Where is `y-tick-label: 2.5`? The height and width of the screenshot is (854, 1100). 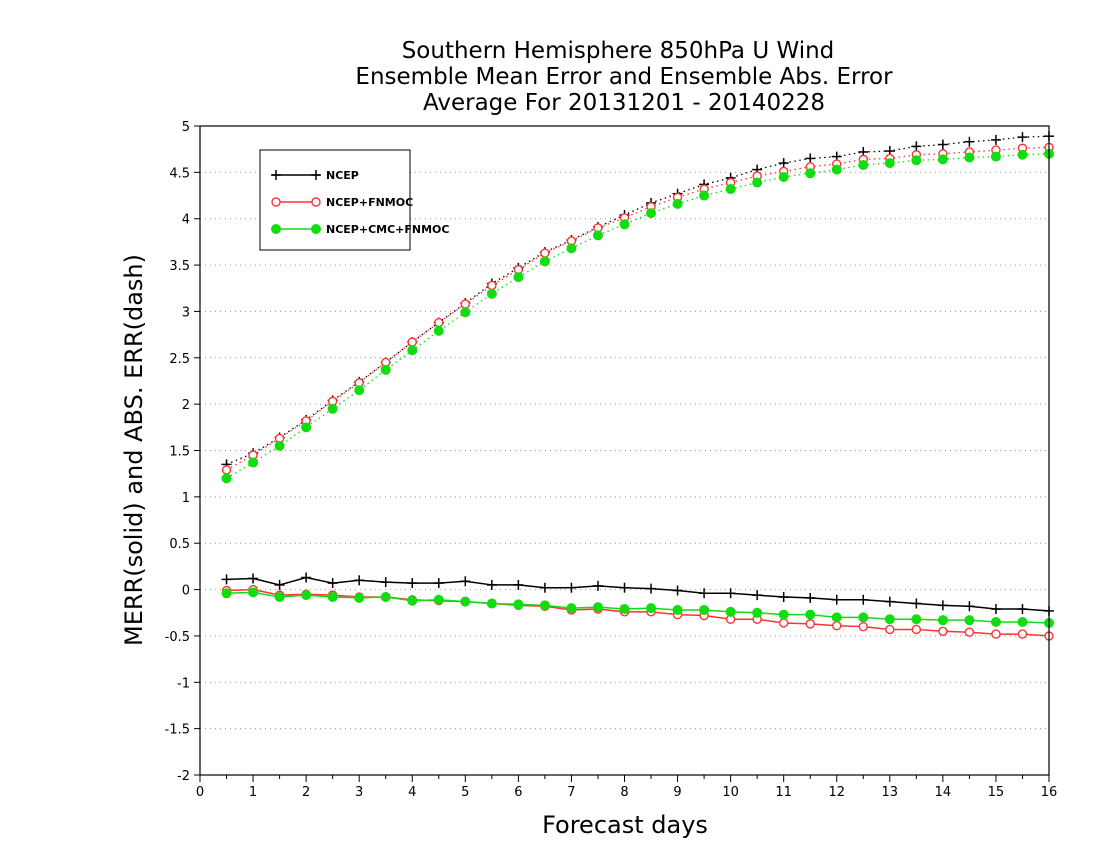
y-tick-label: 2.5 is located at coordinates (179, 359).